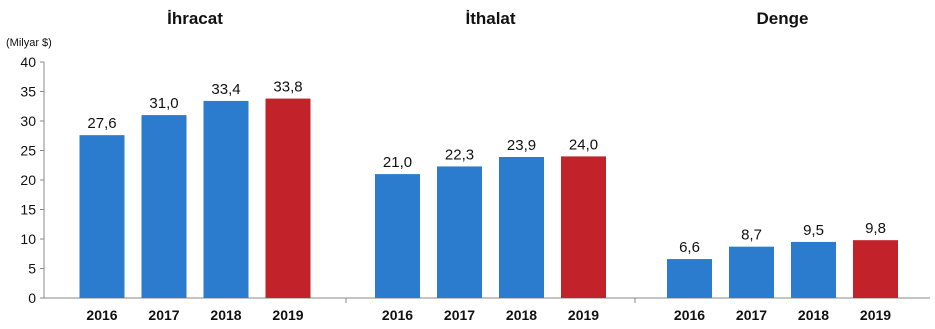 This screenshot has width=935, height=329. I want to click on y-tick-label: 10, so click(28, 239).